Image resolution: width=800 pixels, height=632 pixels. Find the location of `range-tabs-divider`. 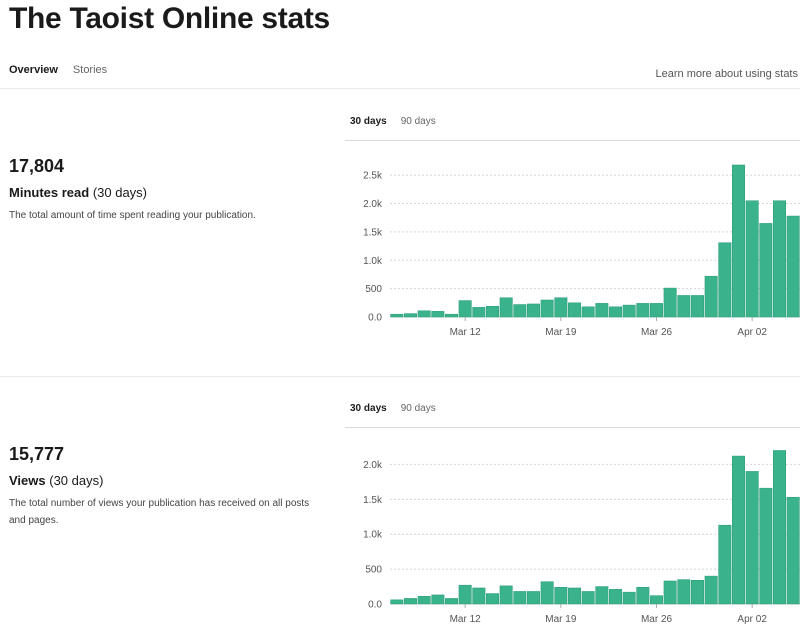

range-tabs-divider is located at coordinates (572, 427).